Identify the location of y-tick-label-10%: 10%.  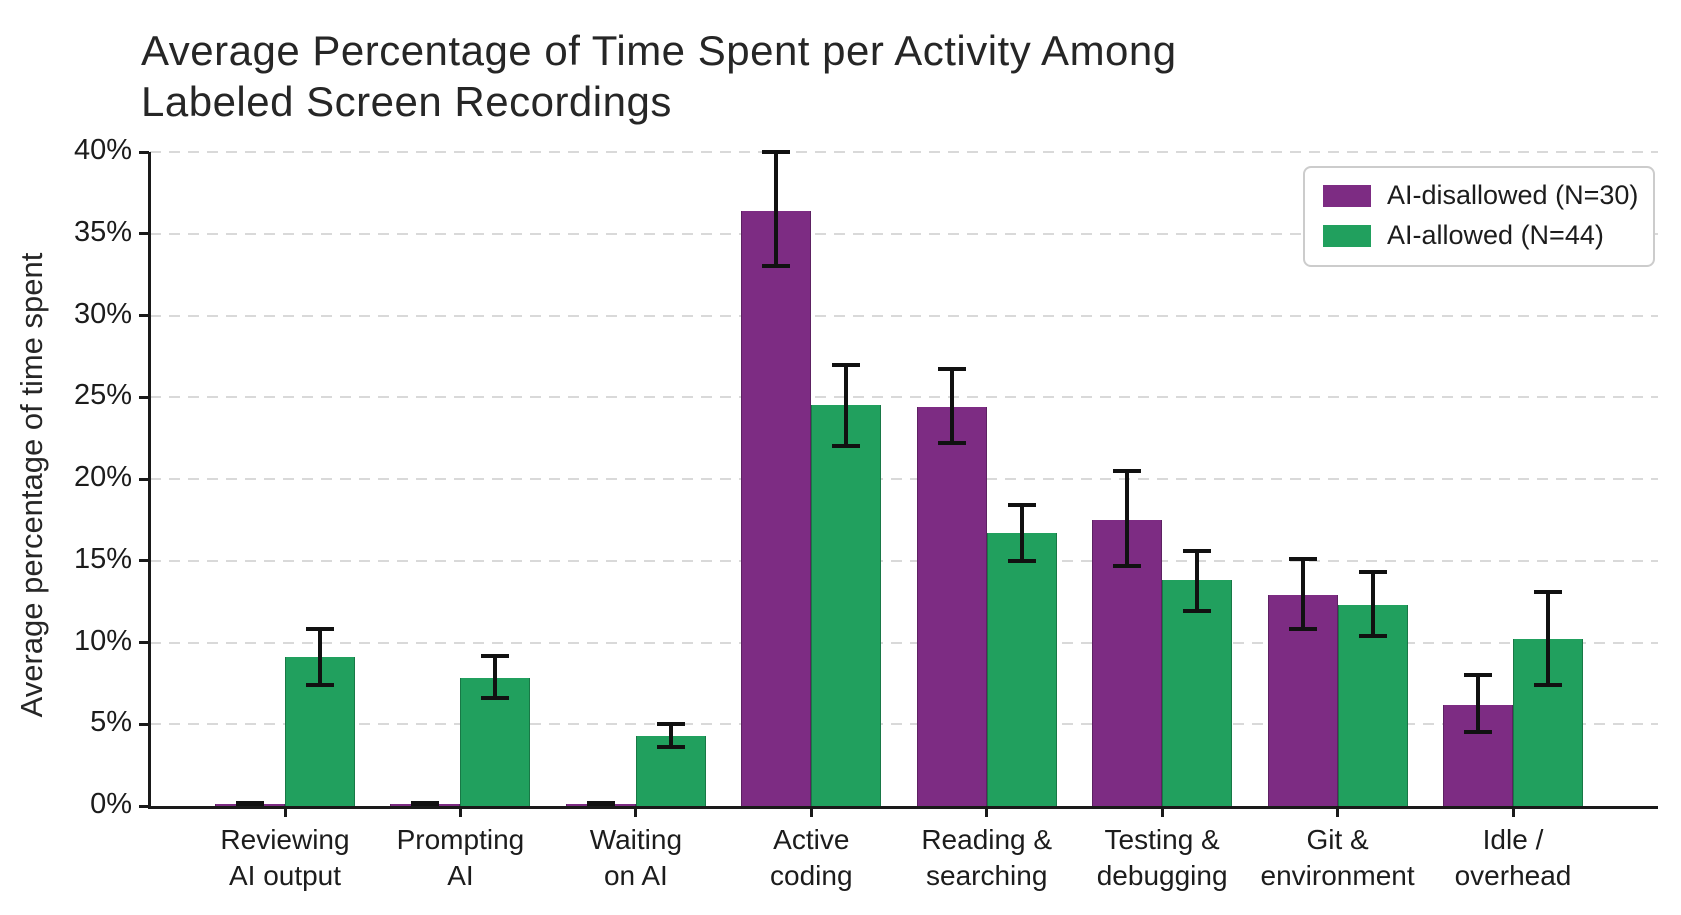
(102, 640).